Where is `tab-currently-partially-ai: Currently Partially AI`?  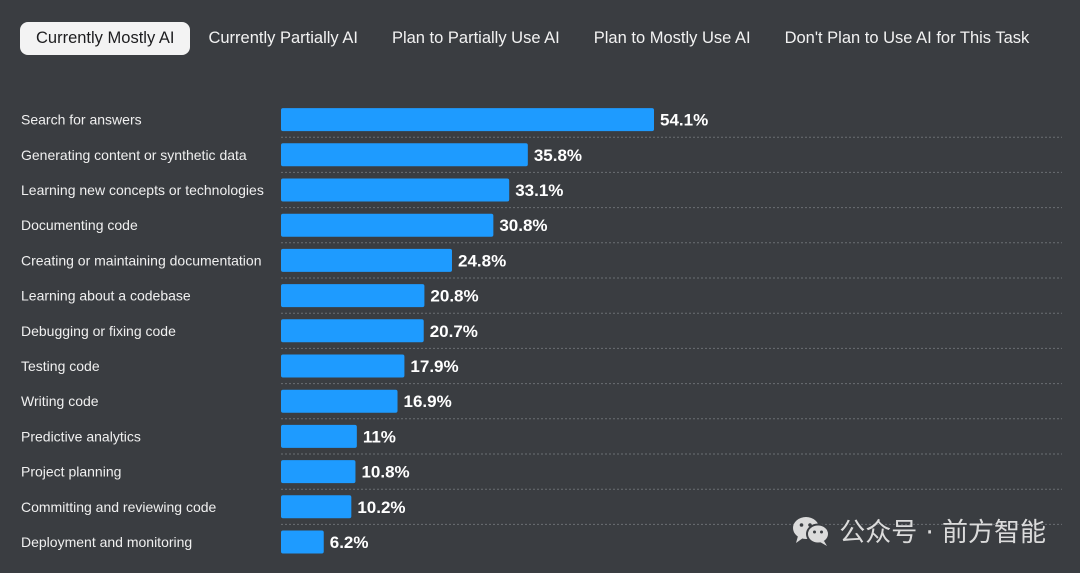
tab-currently-partially-ai: Currently Partially AI is located at coordinates (283, 38).